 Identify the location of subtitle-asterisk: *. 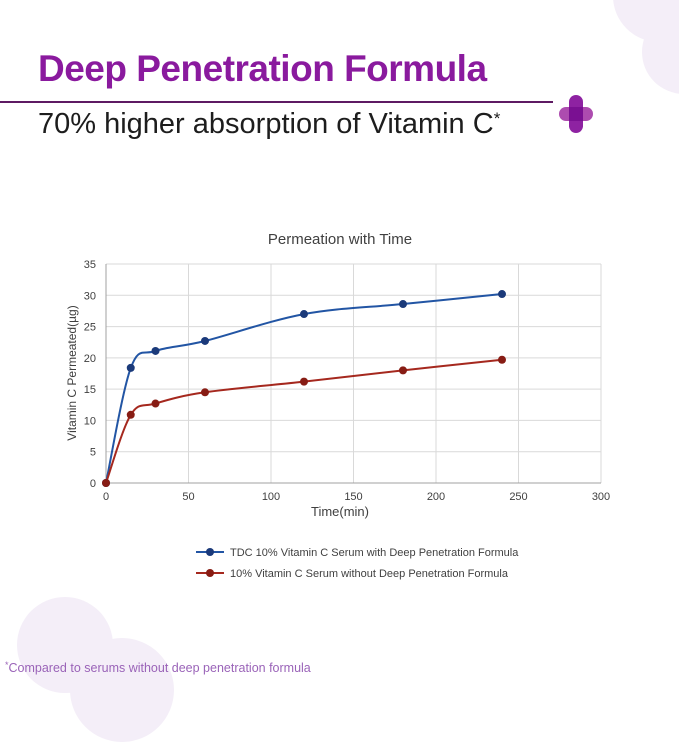
(497, 118).